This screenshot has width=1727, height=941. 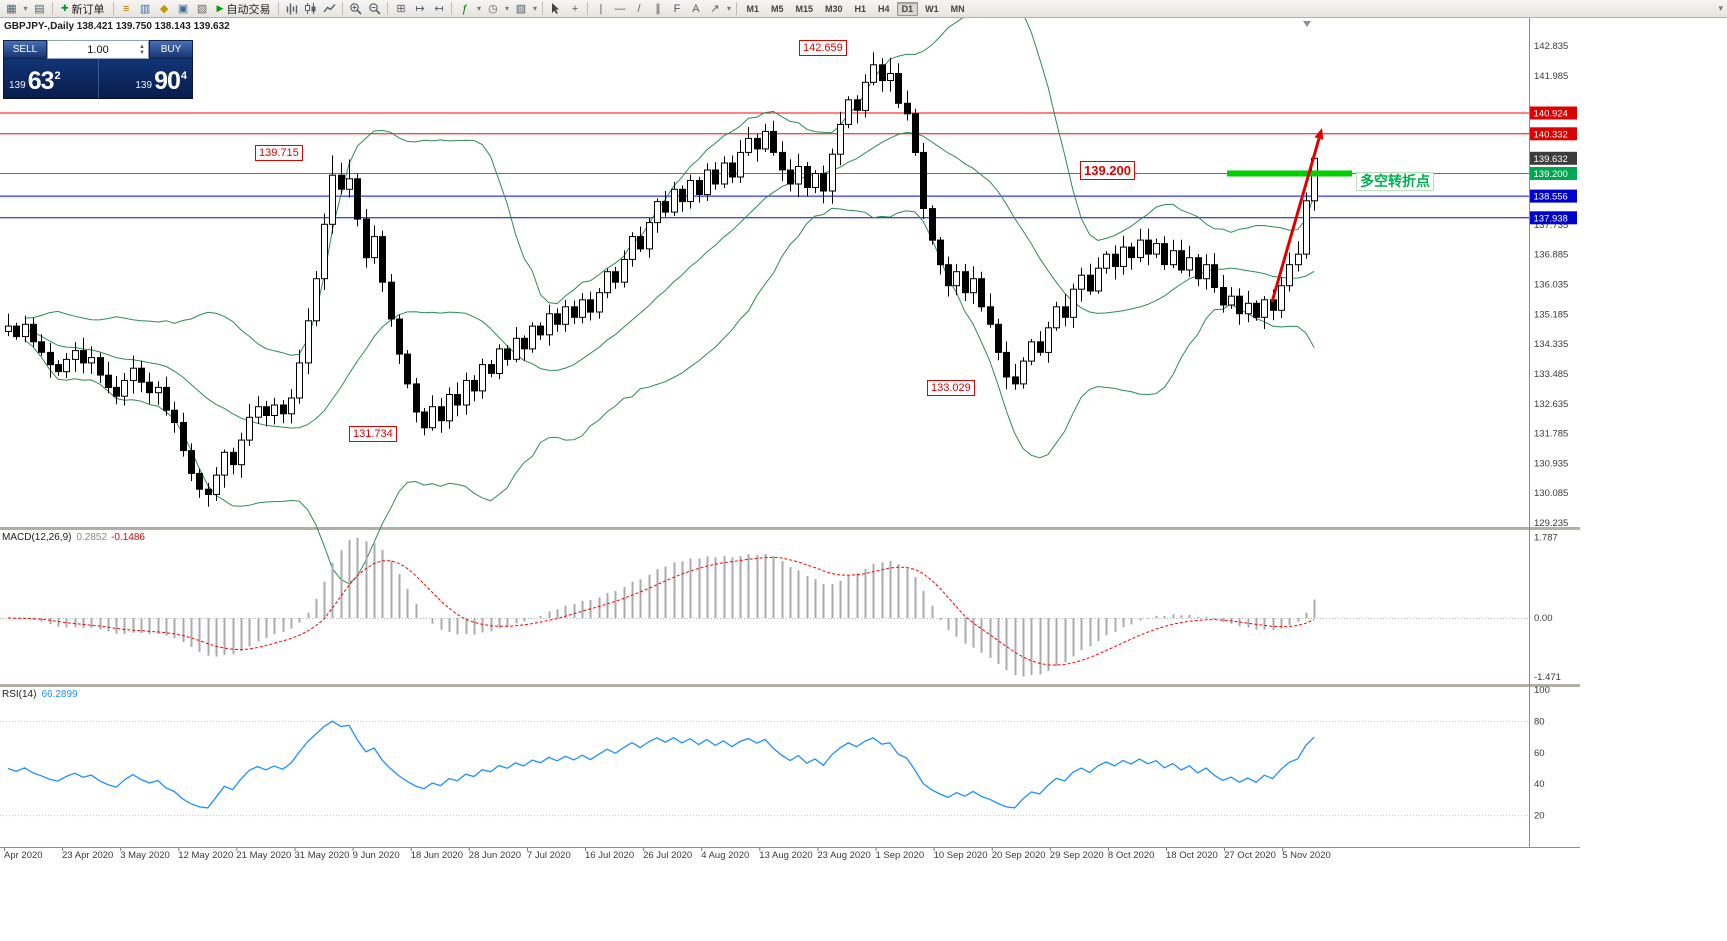 I want to click on svg-text: 130.085, so click(x=1551, y=493).